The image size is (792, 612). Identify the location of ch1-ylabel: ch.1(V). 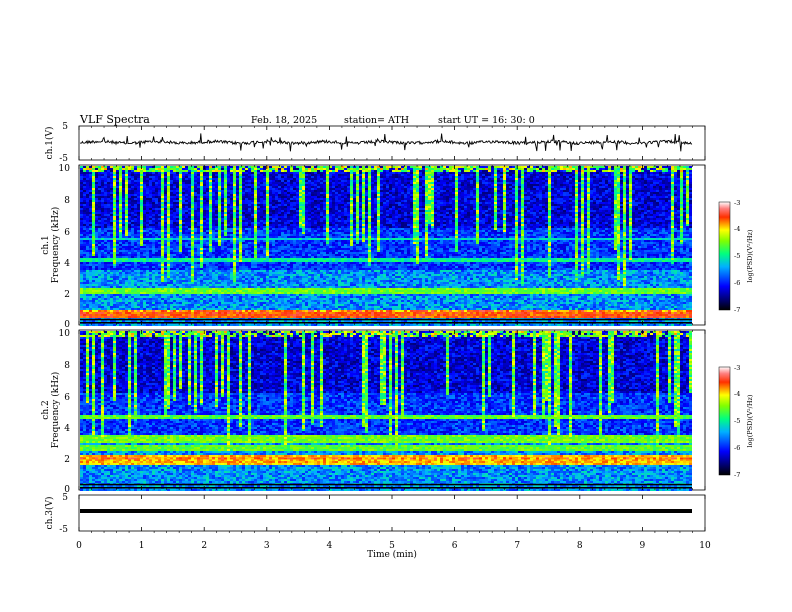
(49, 143).